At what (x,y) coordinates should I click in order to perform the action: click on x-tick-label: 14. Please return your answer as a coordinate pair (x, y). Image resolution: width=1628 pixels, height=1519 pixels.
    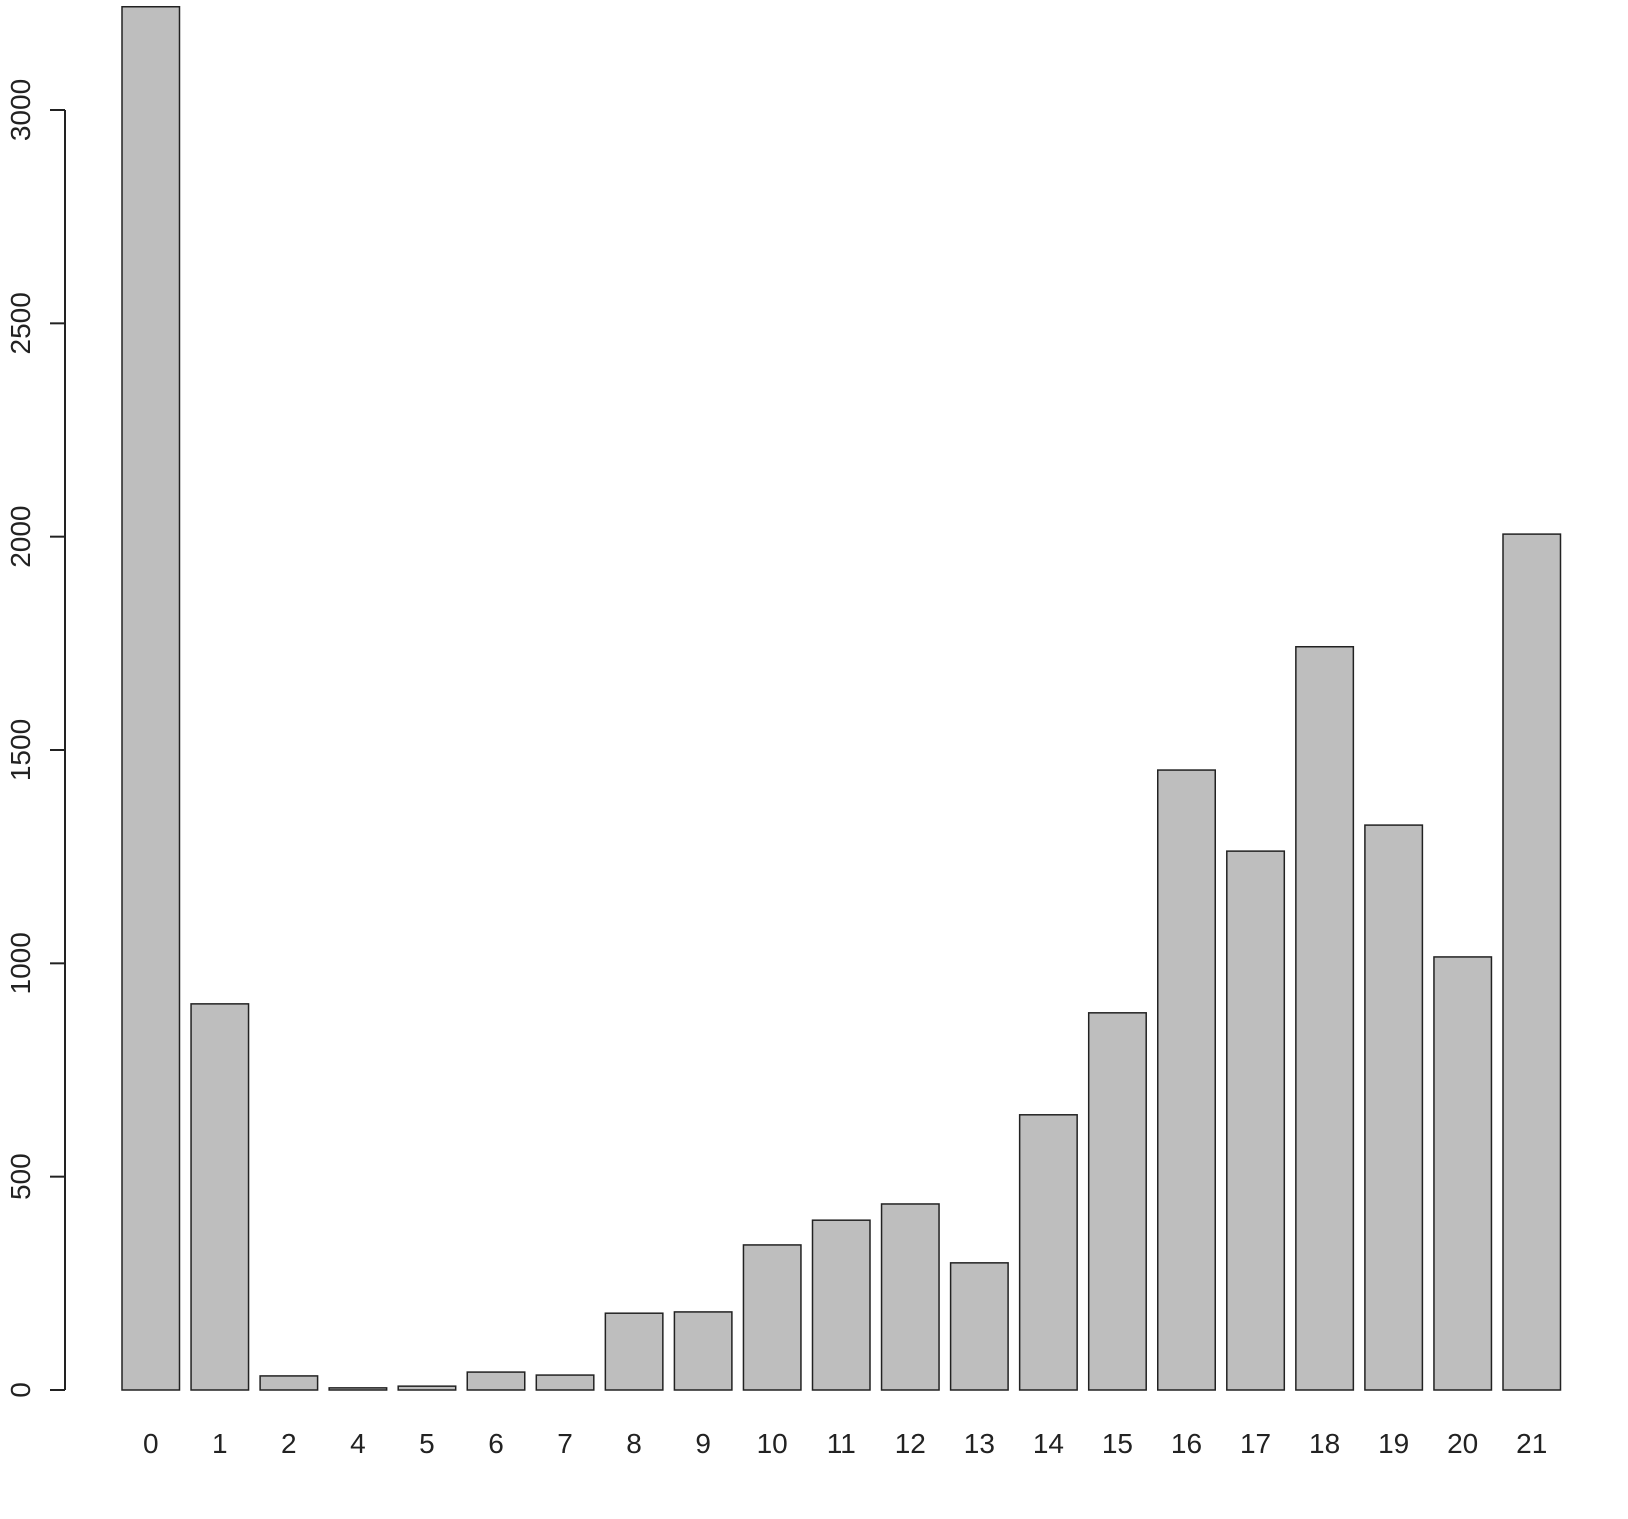
    Looking at the image, I should click on (1048, 1443).